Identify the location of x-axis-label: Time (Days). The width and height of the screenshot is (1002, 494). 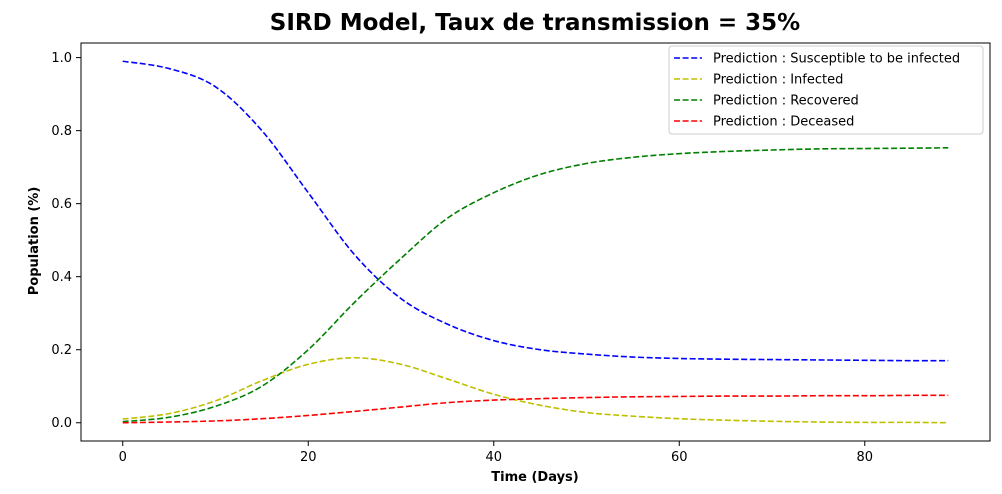
(534, 477).